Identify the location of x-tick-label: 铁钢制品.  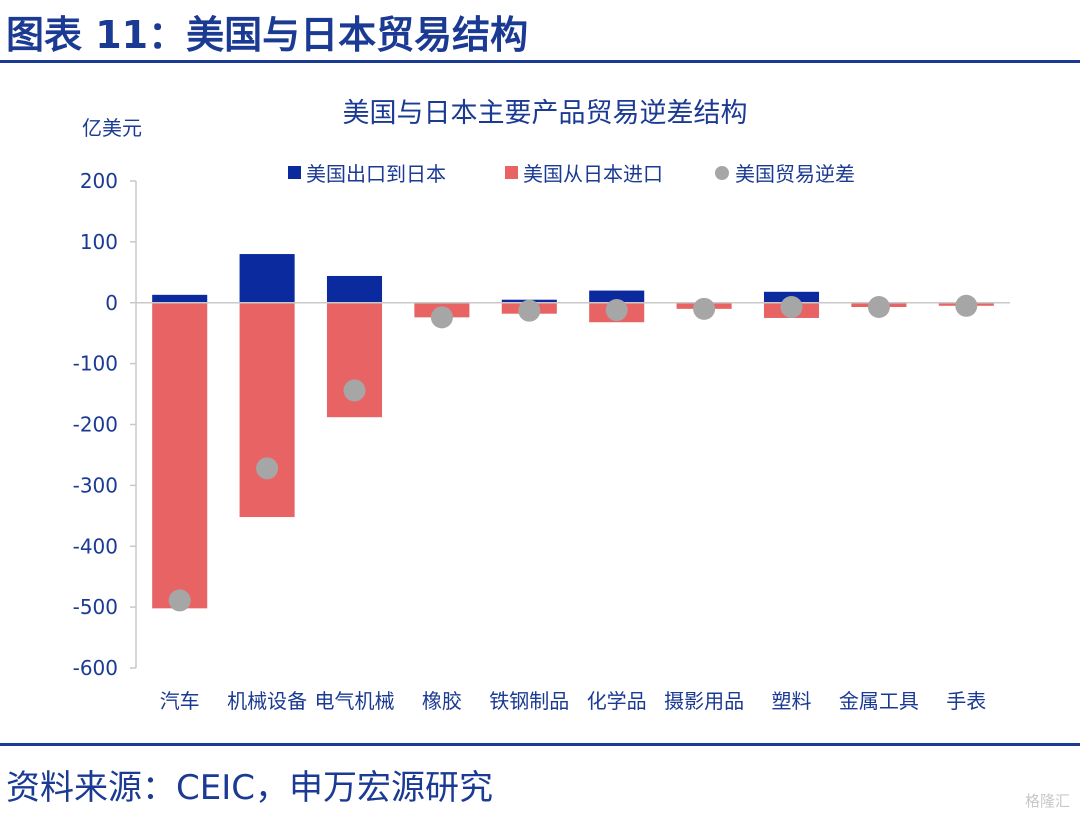
(529, 701).